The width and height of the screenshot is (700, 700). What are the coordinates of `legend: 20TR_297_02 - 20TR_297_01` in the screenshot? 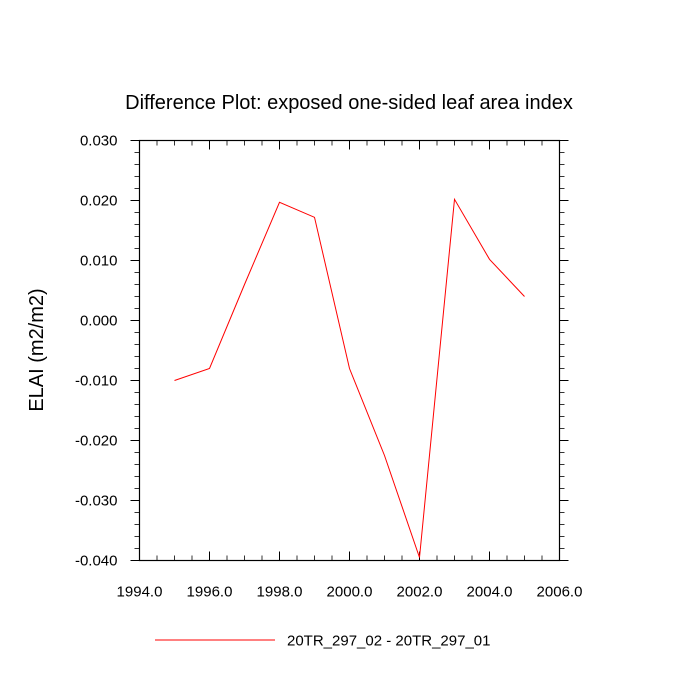 It's located at (322, 641).